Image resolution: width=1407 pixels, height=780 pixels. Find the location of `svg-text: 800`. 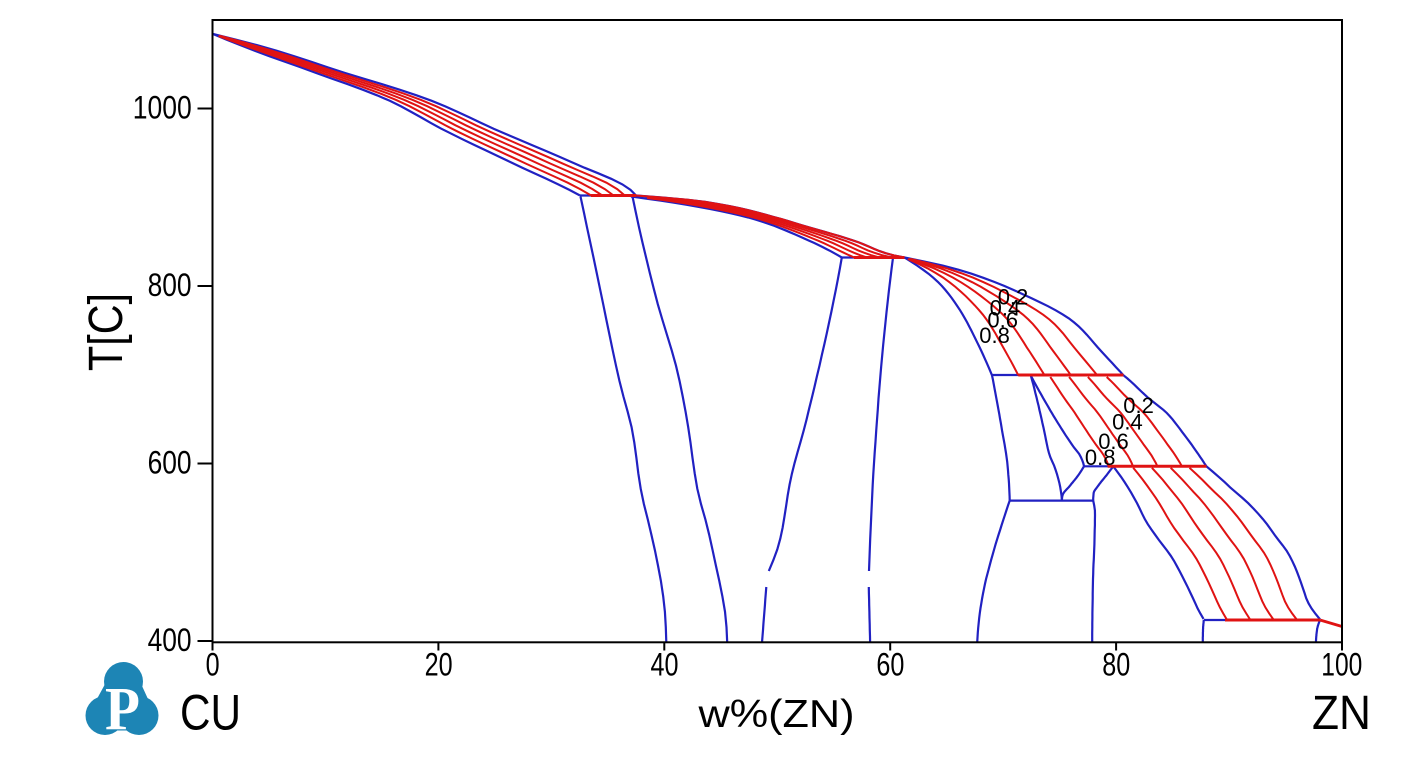

svg-text: 800 is located at coordinates (170, 285).